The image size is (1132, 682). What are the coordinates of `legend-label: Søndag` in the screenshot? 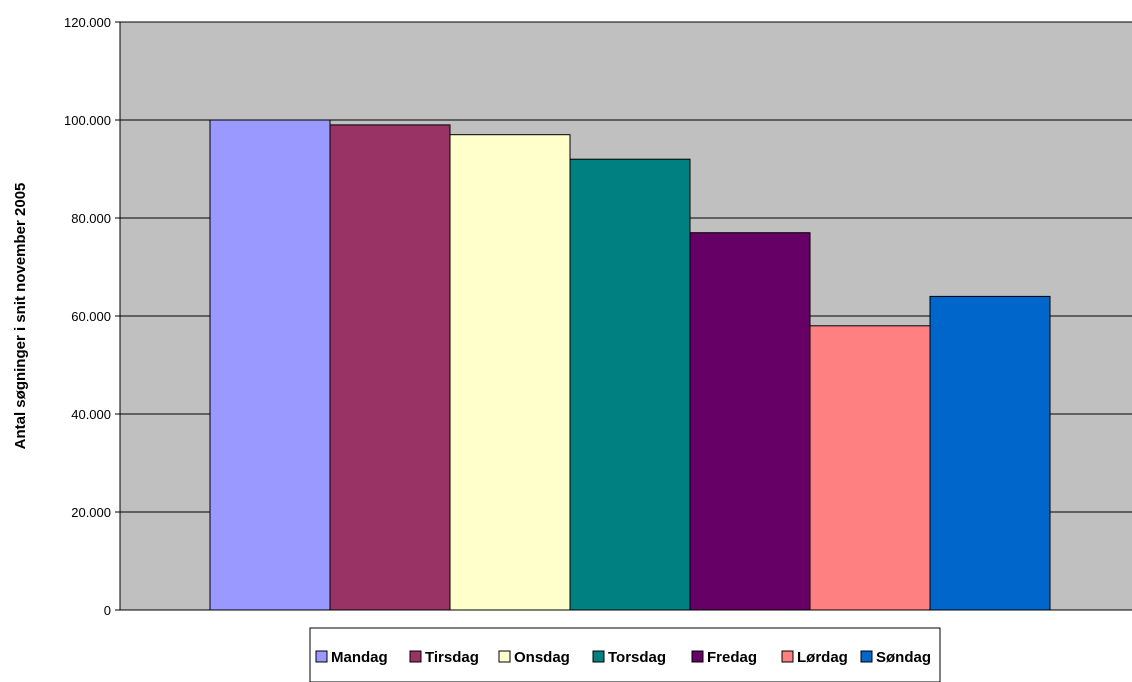 It's located at (903, 657).